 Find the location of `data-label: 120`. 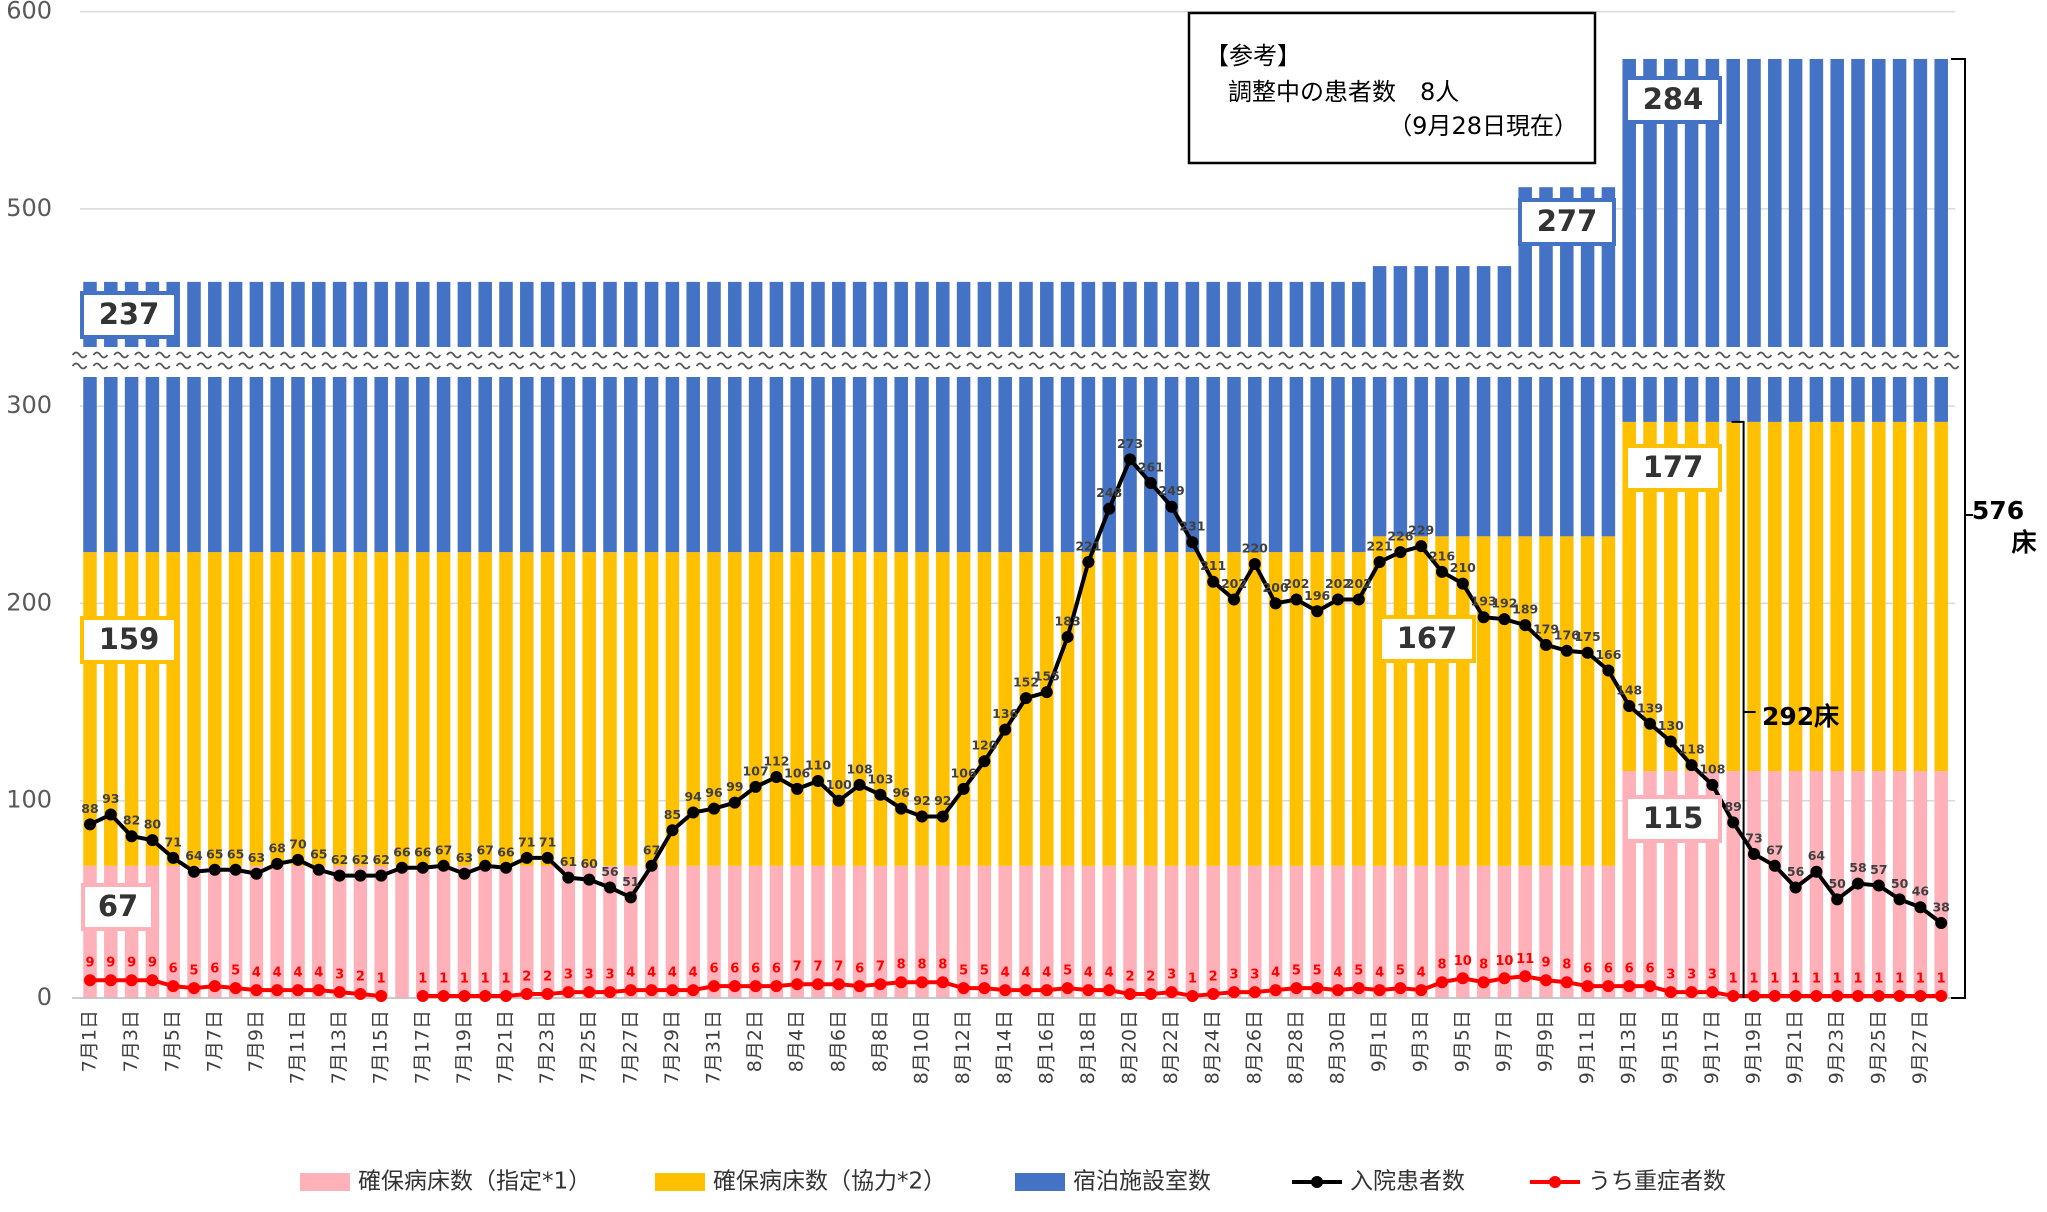

data-label: 120 is located at coordinates (984, 745).